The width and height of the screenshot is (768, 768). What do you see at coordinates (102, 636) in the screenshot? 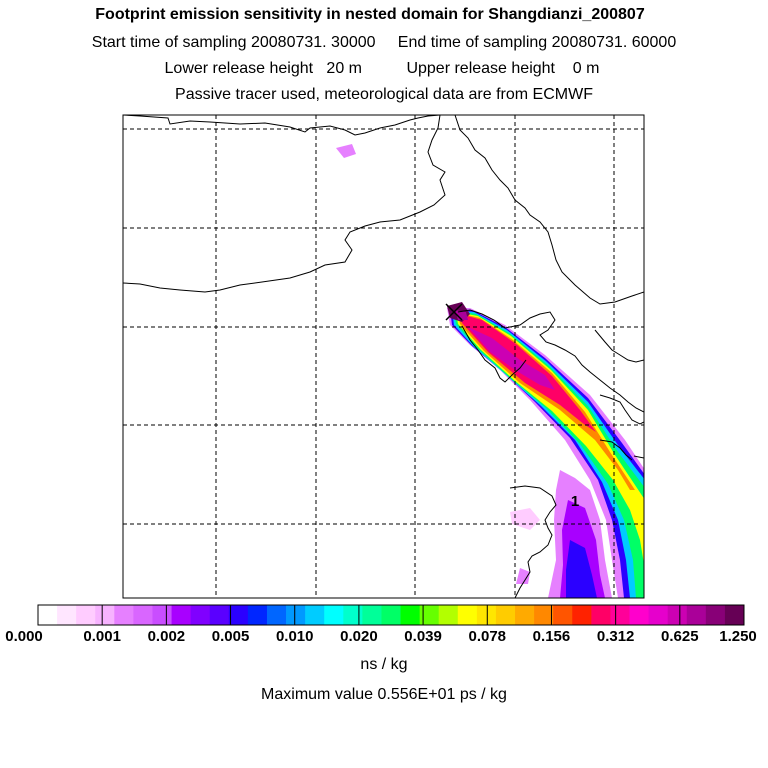
I see `colorbar-label: 0.001` at bounding box center [102, 636].